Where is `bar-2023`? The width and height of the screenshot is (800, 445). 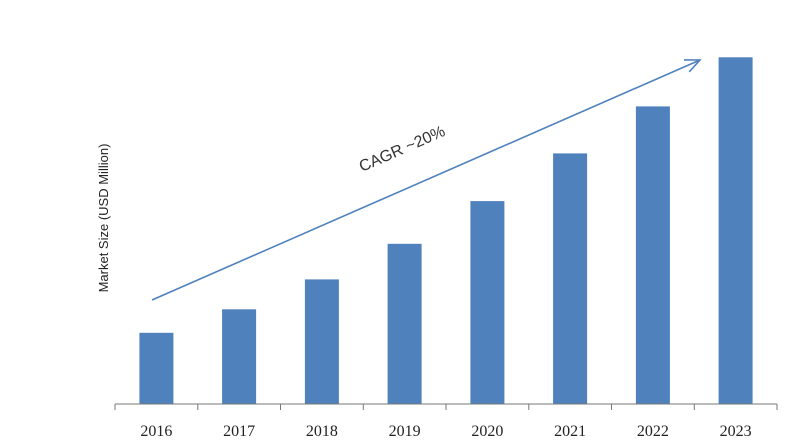
bar-2023 is located at coordinates (735, 231).